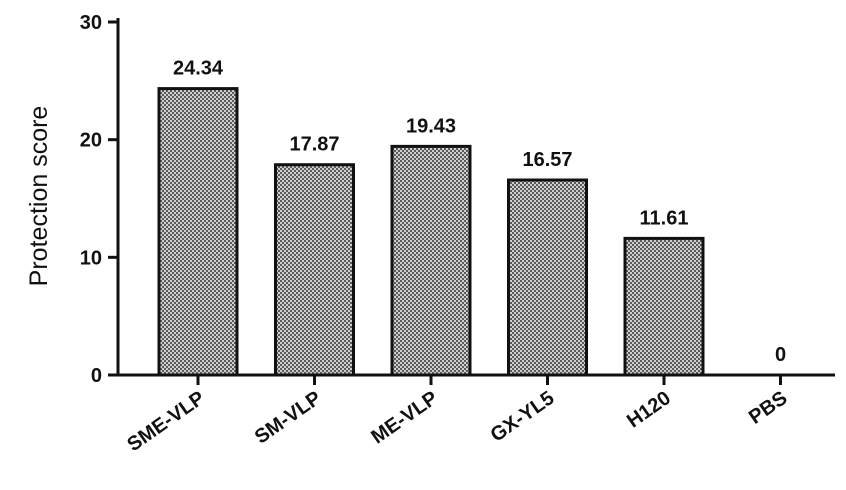  I want to click on x-tick-label: SM-VLP, so click(288, 417).